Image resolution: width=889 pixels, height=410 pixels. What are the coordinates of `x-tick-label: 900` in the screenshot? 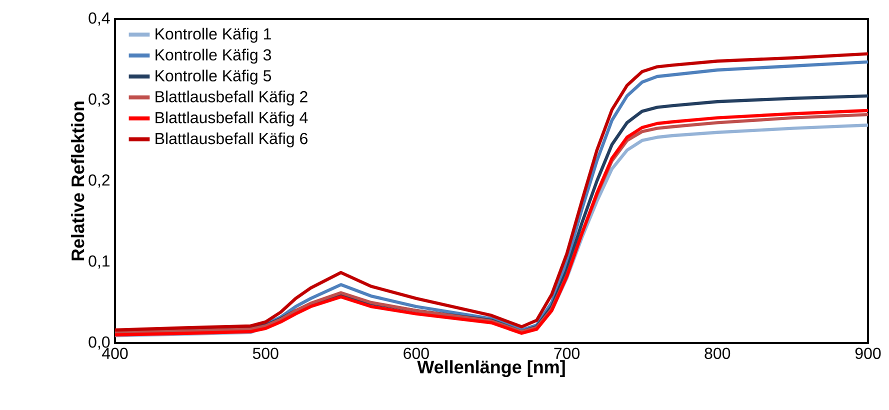 It's located at (868, 354).